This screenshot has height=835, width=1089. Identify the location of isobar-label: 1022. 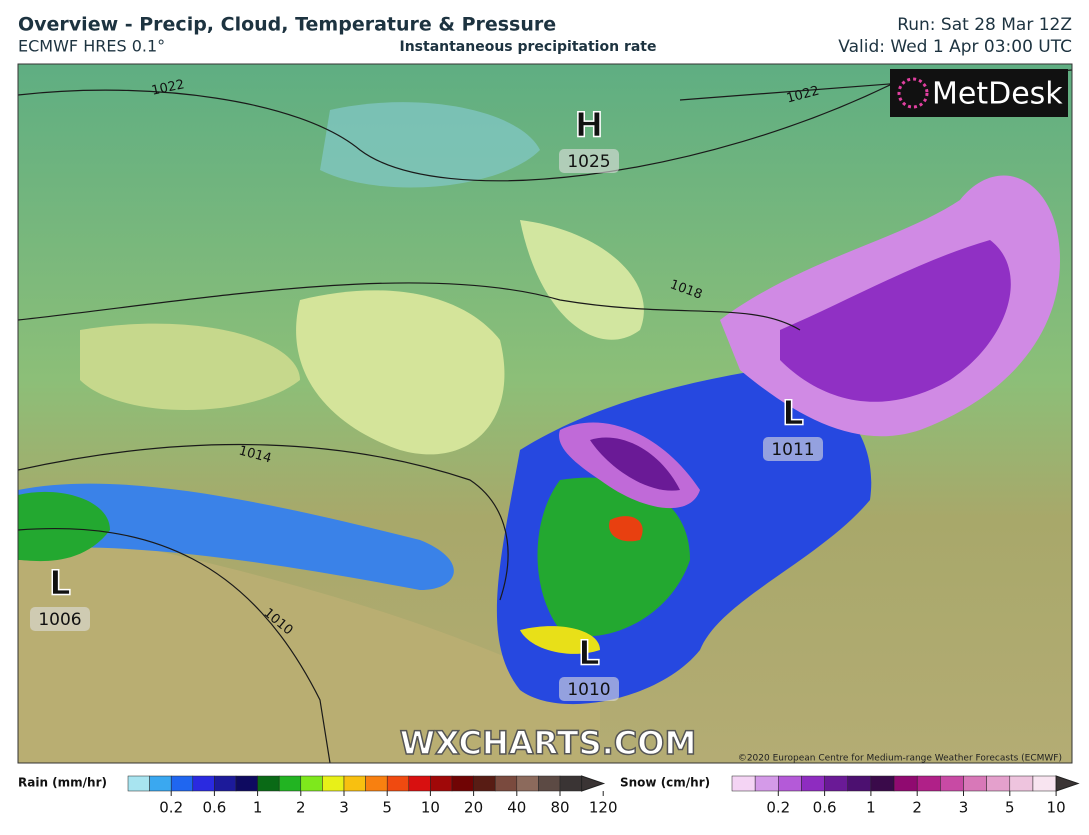
(167, 88).